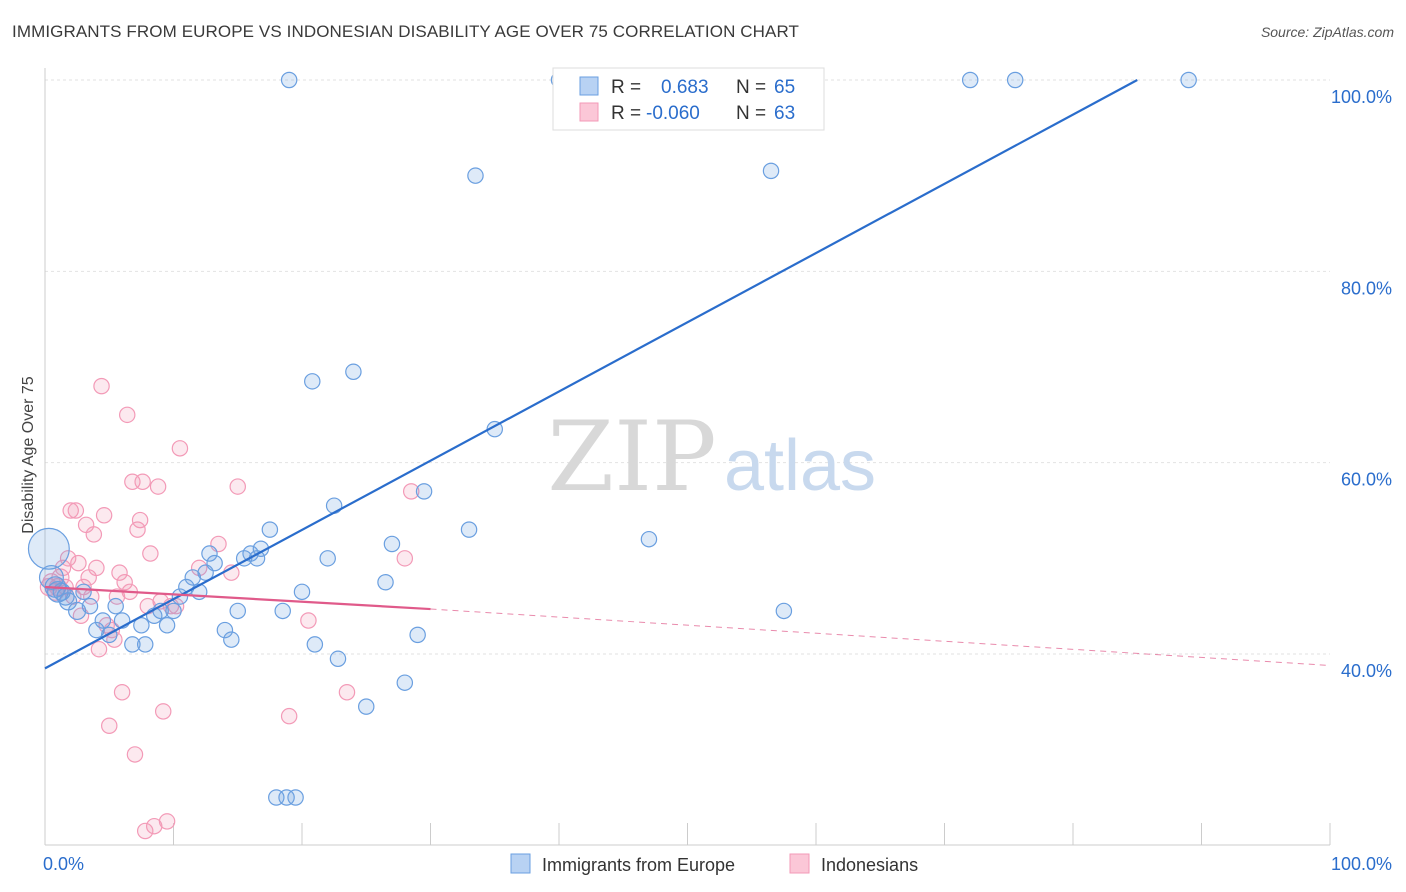  I want to click on stats-n-label-indonesians: N =, so click(751, 113).